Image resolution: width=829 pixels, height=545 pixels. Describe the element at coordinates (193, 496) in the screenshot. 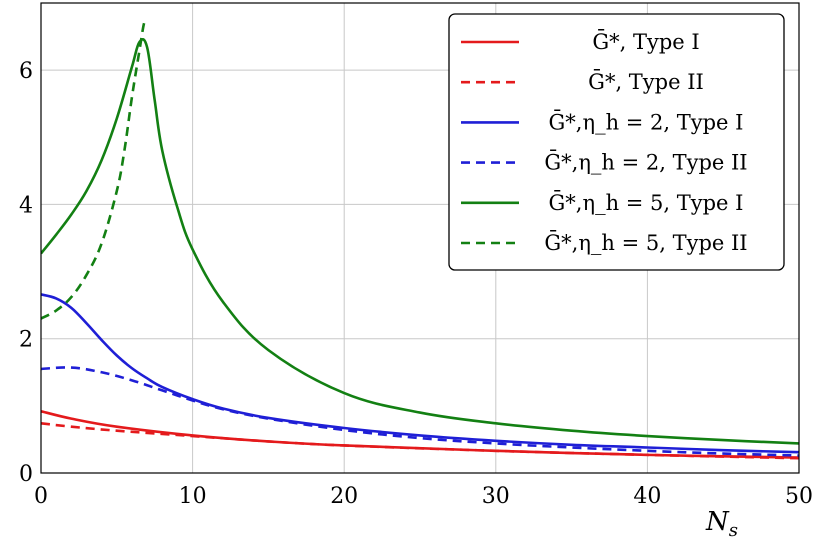

I see `x-tick-label-10: 10` at that location.